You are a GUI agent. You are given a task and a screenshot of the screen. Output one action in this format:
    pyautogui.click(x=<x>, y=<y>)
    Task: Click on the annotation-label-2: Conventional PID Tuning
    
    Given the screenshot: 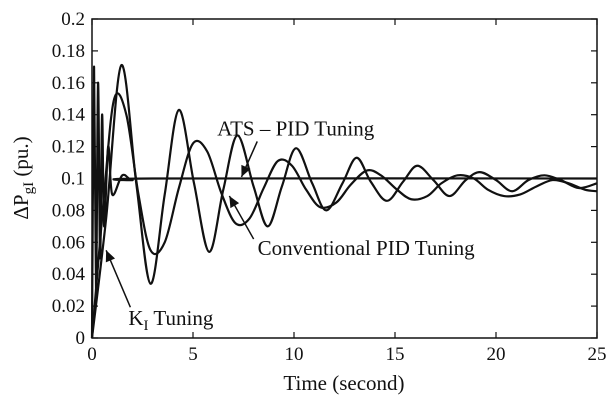 What is the action you would take?
    pyautogui.click(x=367, y=248)
    